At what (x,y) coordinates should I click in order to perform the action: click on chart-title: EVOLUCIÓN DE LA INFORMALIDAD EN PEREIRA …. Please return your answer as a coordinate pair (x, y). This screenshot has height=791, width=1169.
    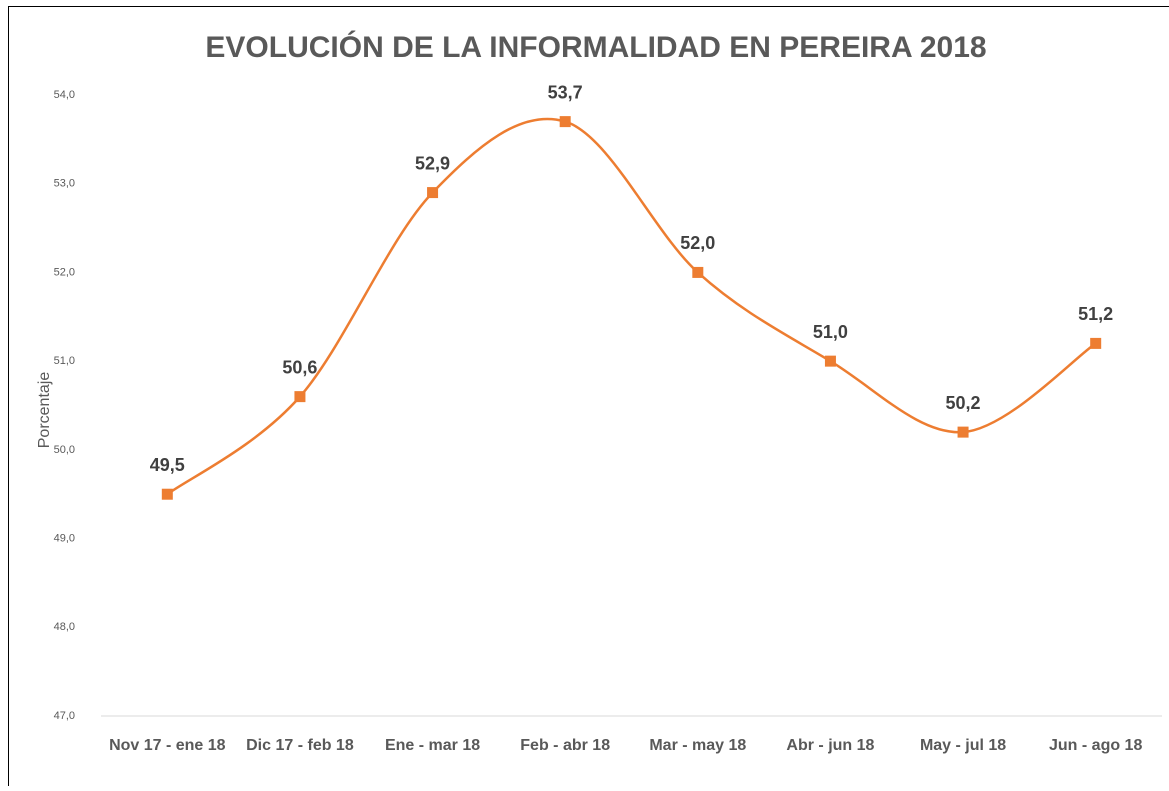
    Looking at the image, I should click on (595, 47).